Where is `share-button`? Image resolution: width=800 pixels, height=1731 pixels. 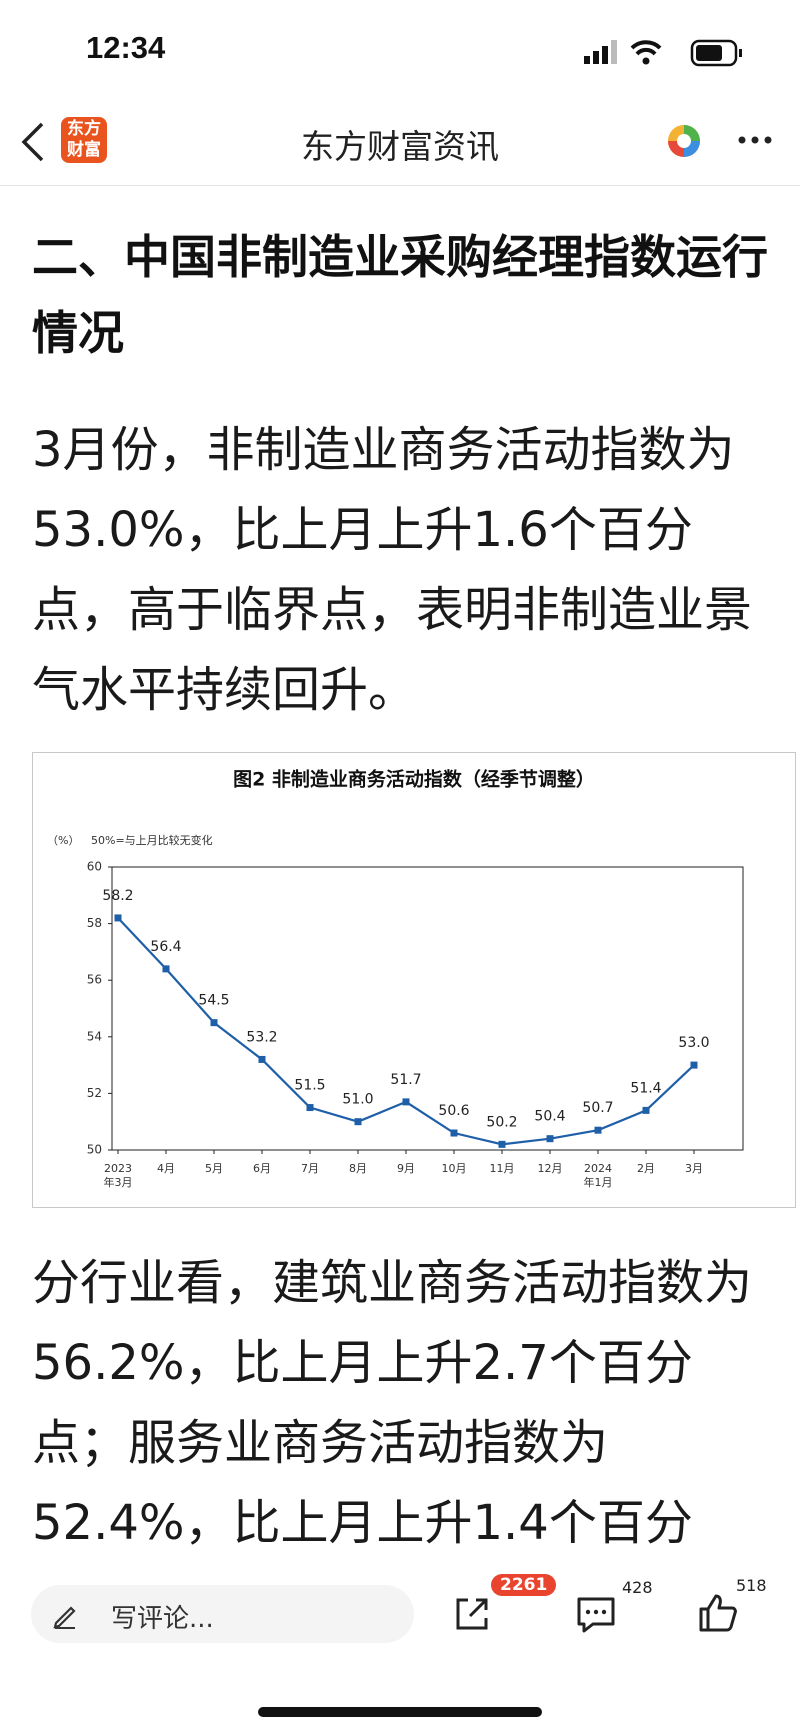 share-button is located at coordinates (472, 1614).